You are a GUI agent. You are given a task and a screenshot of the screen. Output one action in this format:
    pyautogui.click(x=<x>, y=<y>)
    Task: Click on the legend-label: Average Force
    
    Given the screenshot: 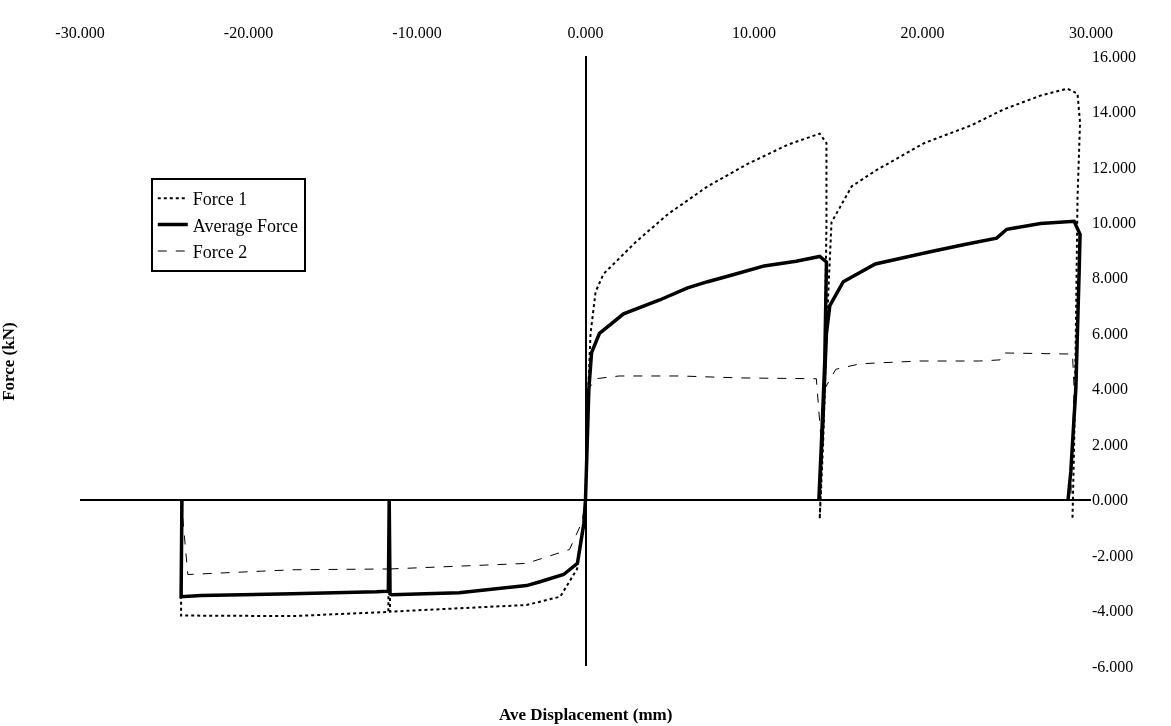 What is the action you would take?
    pyautogui.click(x=245, y=225)
    